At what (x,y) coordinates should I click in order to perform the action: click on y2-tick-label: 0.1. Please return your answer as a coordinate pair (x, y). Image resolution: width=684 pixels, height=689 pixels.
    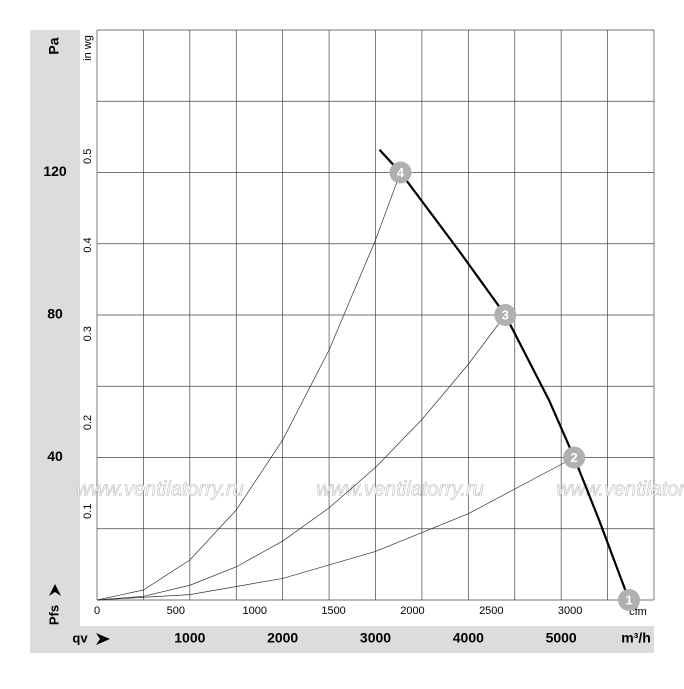
    Looking at the image, I should click on (88, 511).